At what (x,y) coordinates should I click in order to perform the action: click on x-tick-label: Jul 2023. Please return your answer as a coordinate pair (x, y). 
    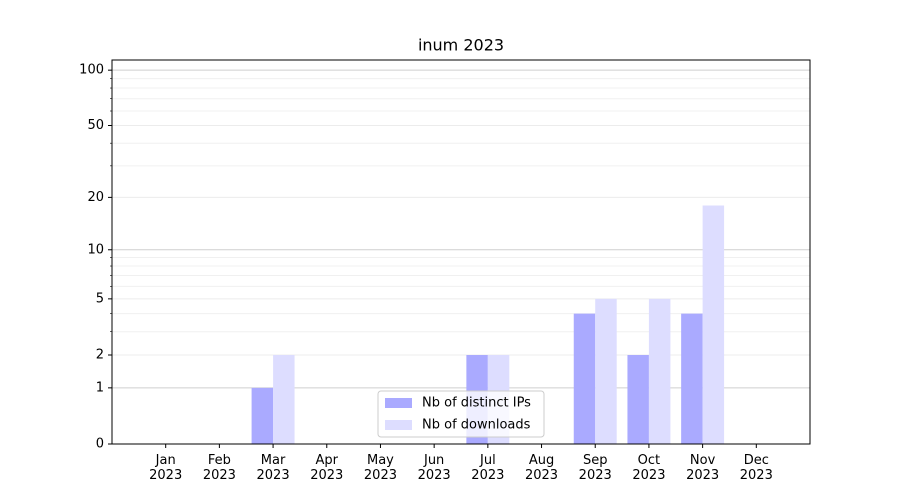
    Looking at the image, I should click on (488, 468).